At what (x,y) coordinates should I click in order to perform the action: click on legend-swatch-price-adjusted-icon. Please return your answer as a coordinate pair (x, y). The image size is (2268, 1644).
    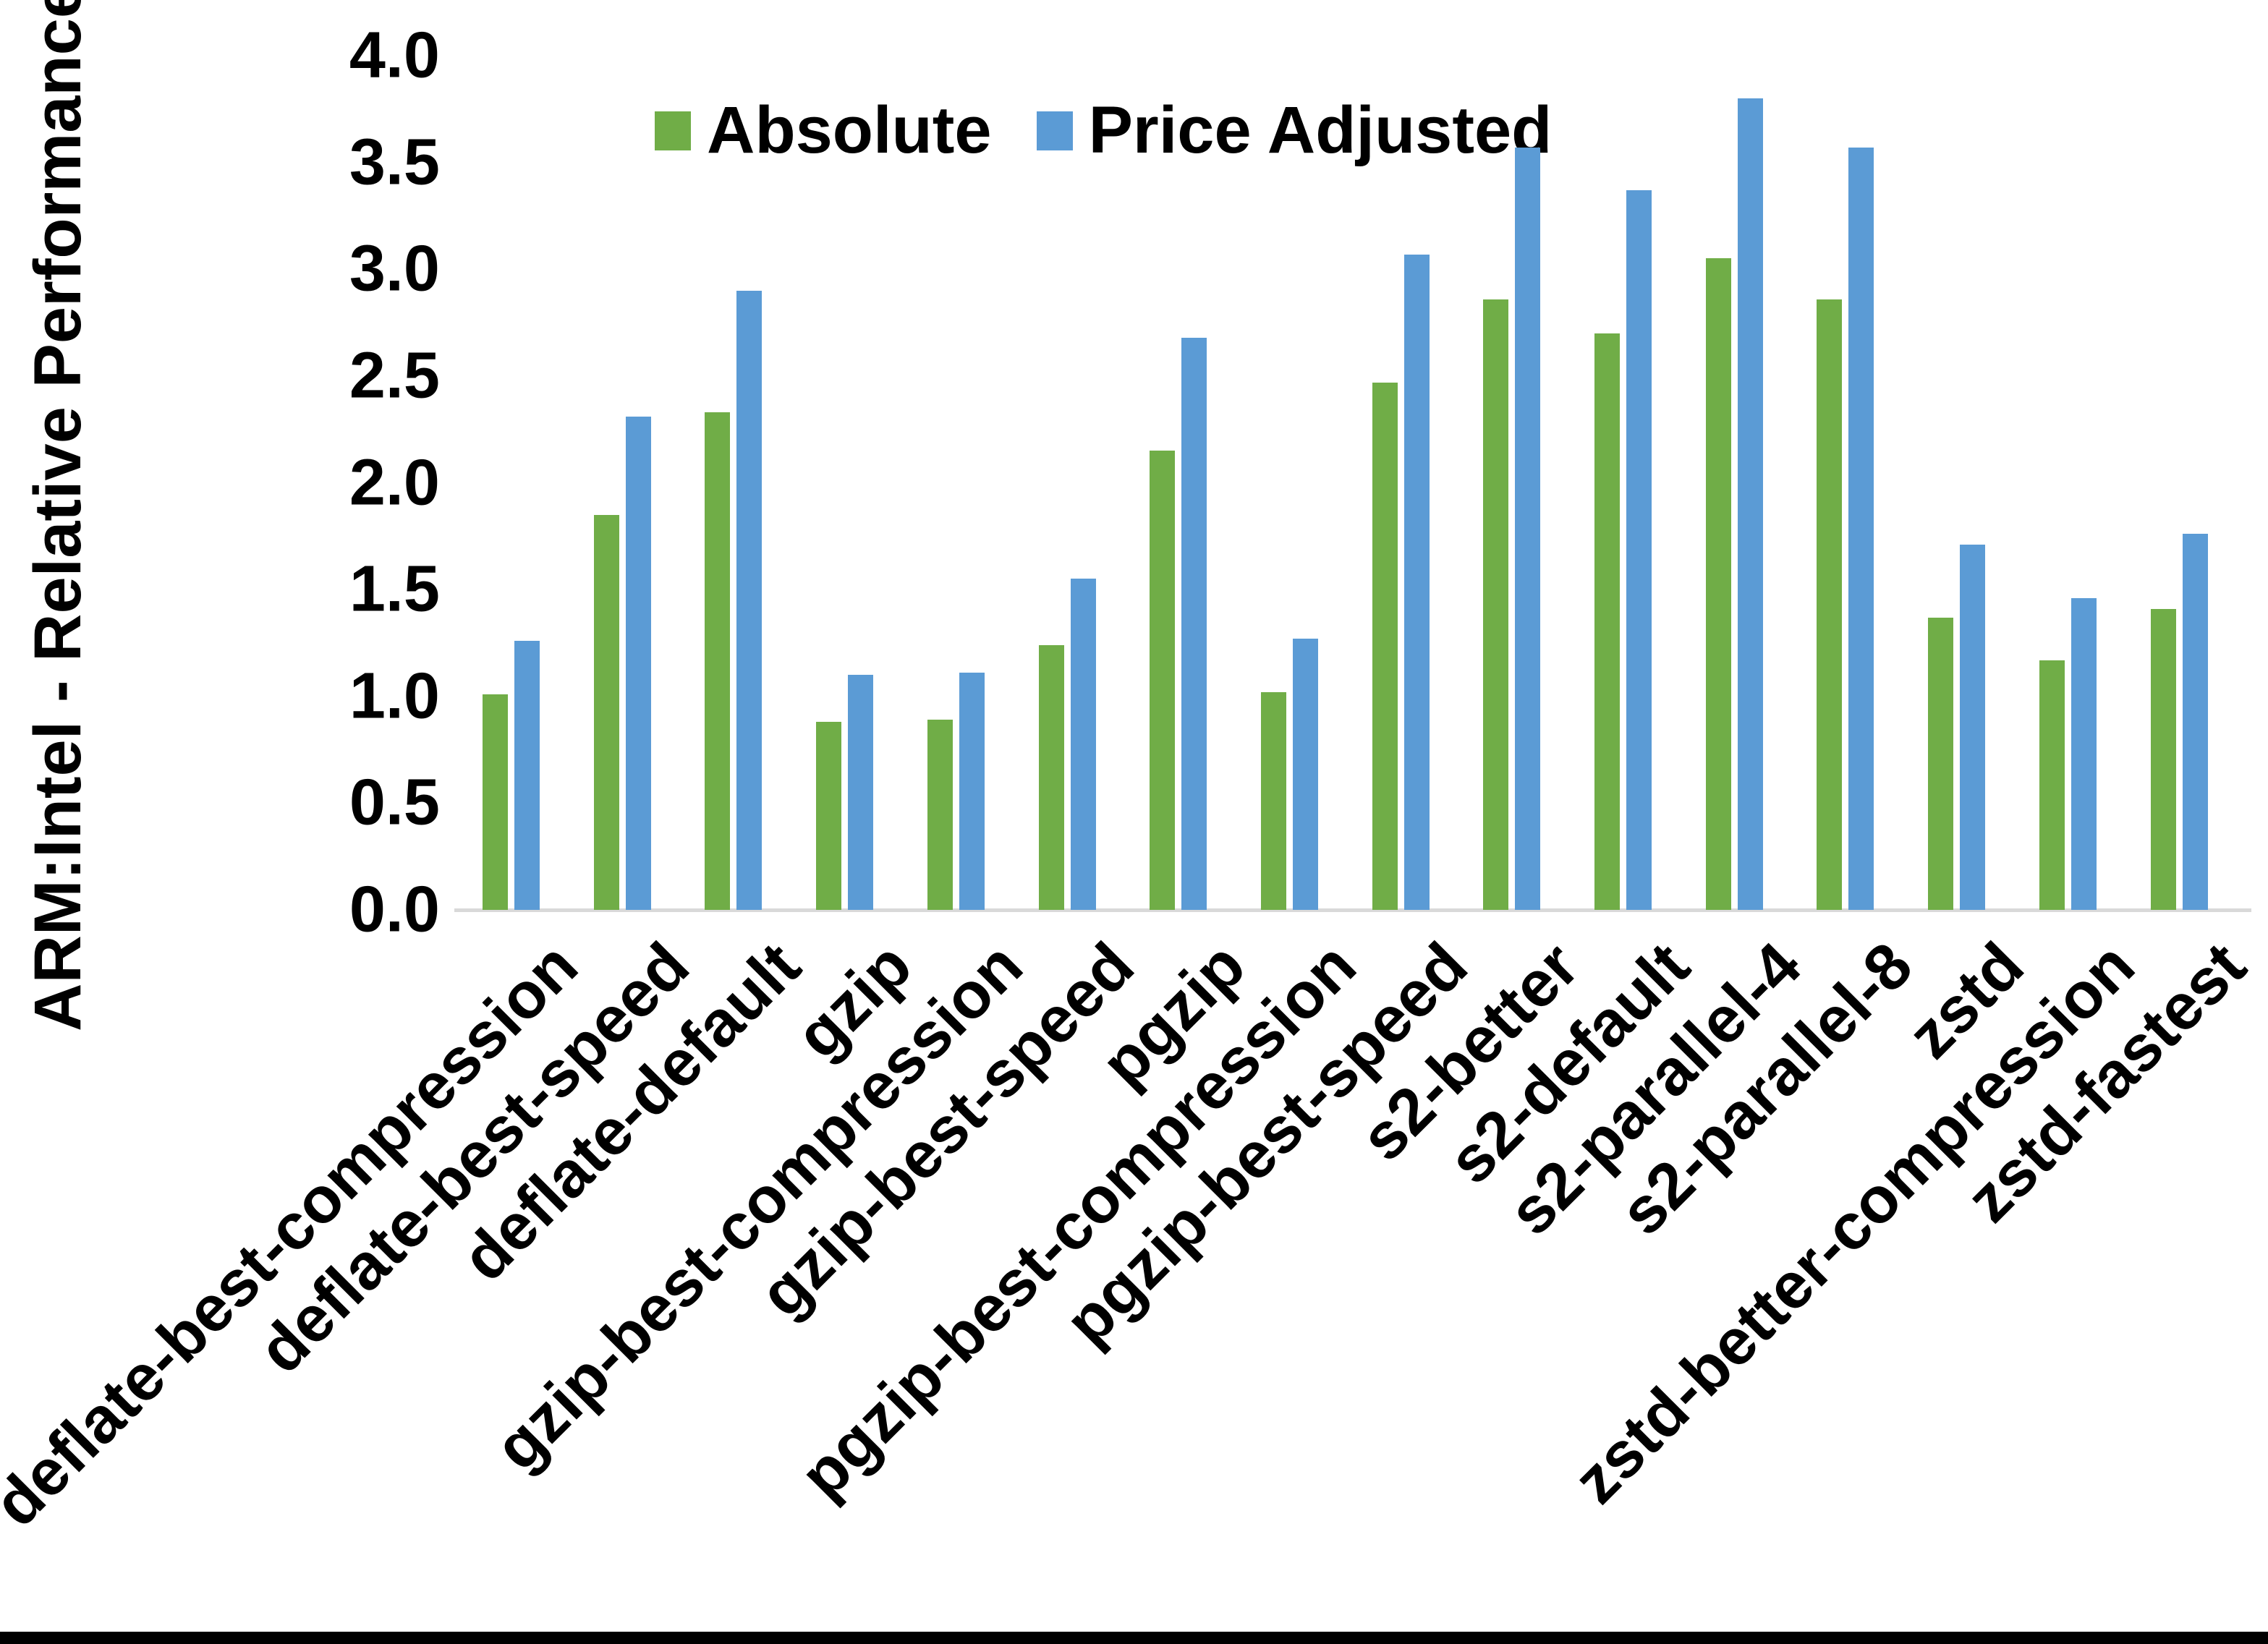
    Looking at the image, I should click on (1054, 130).